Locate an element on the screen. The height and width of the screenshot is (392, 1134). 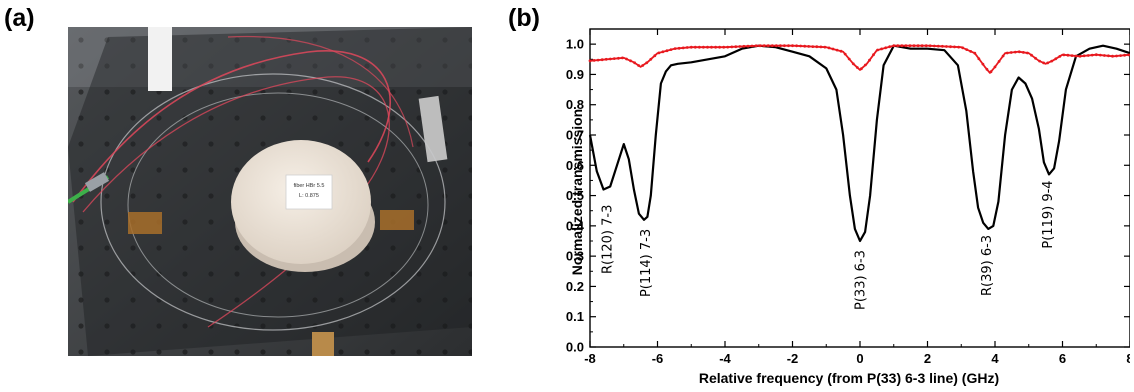
spool-sticker-line2: L: 0.875 is located at coordinates (309, 196).